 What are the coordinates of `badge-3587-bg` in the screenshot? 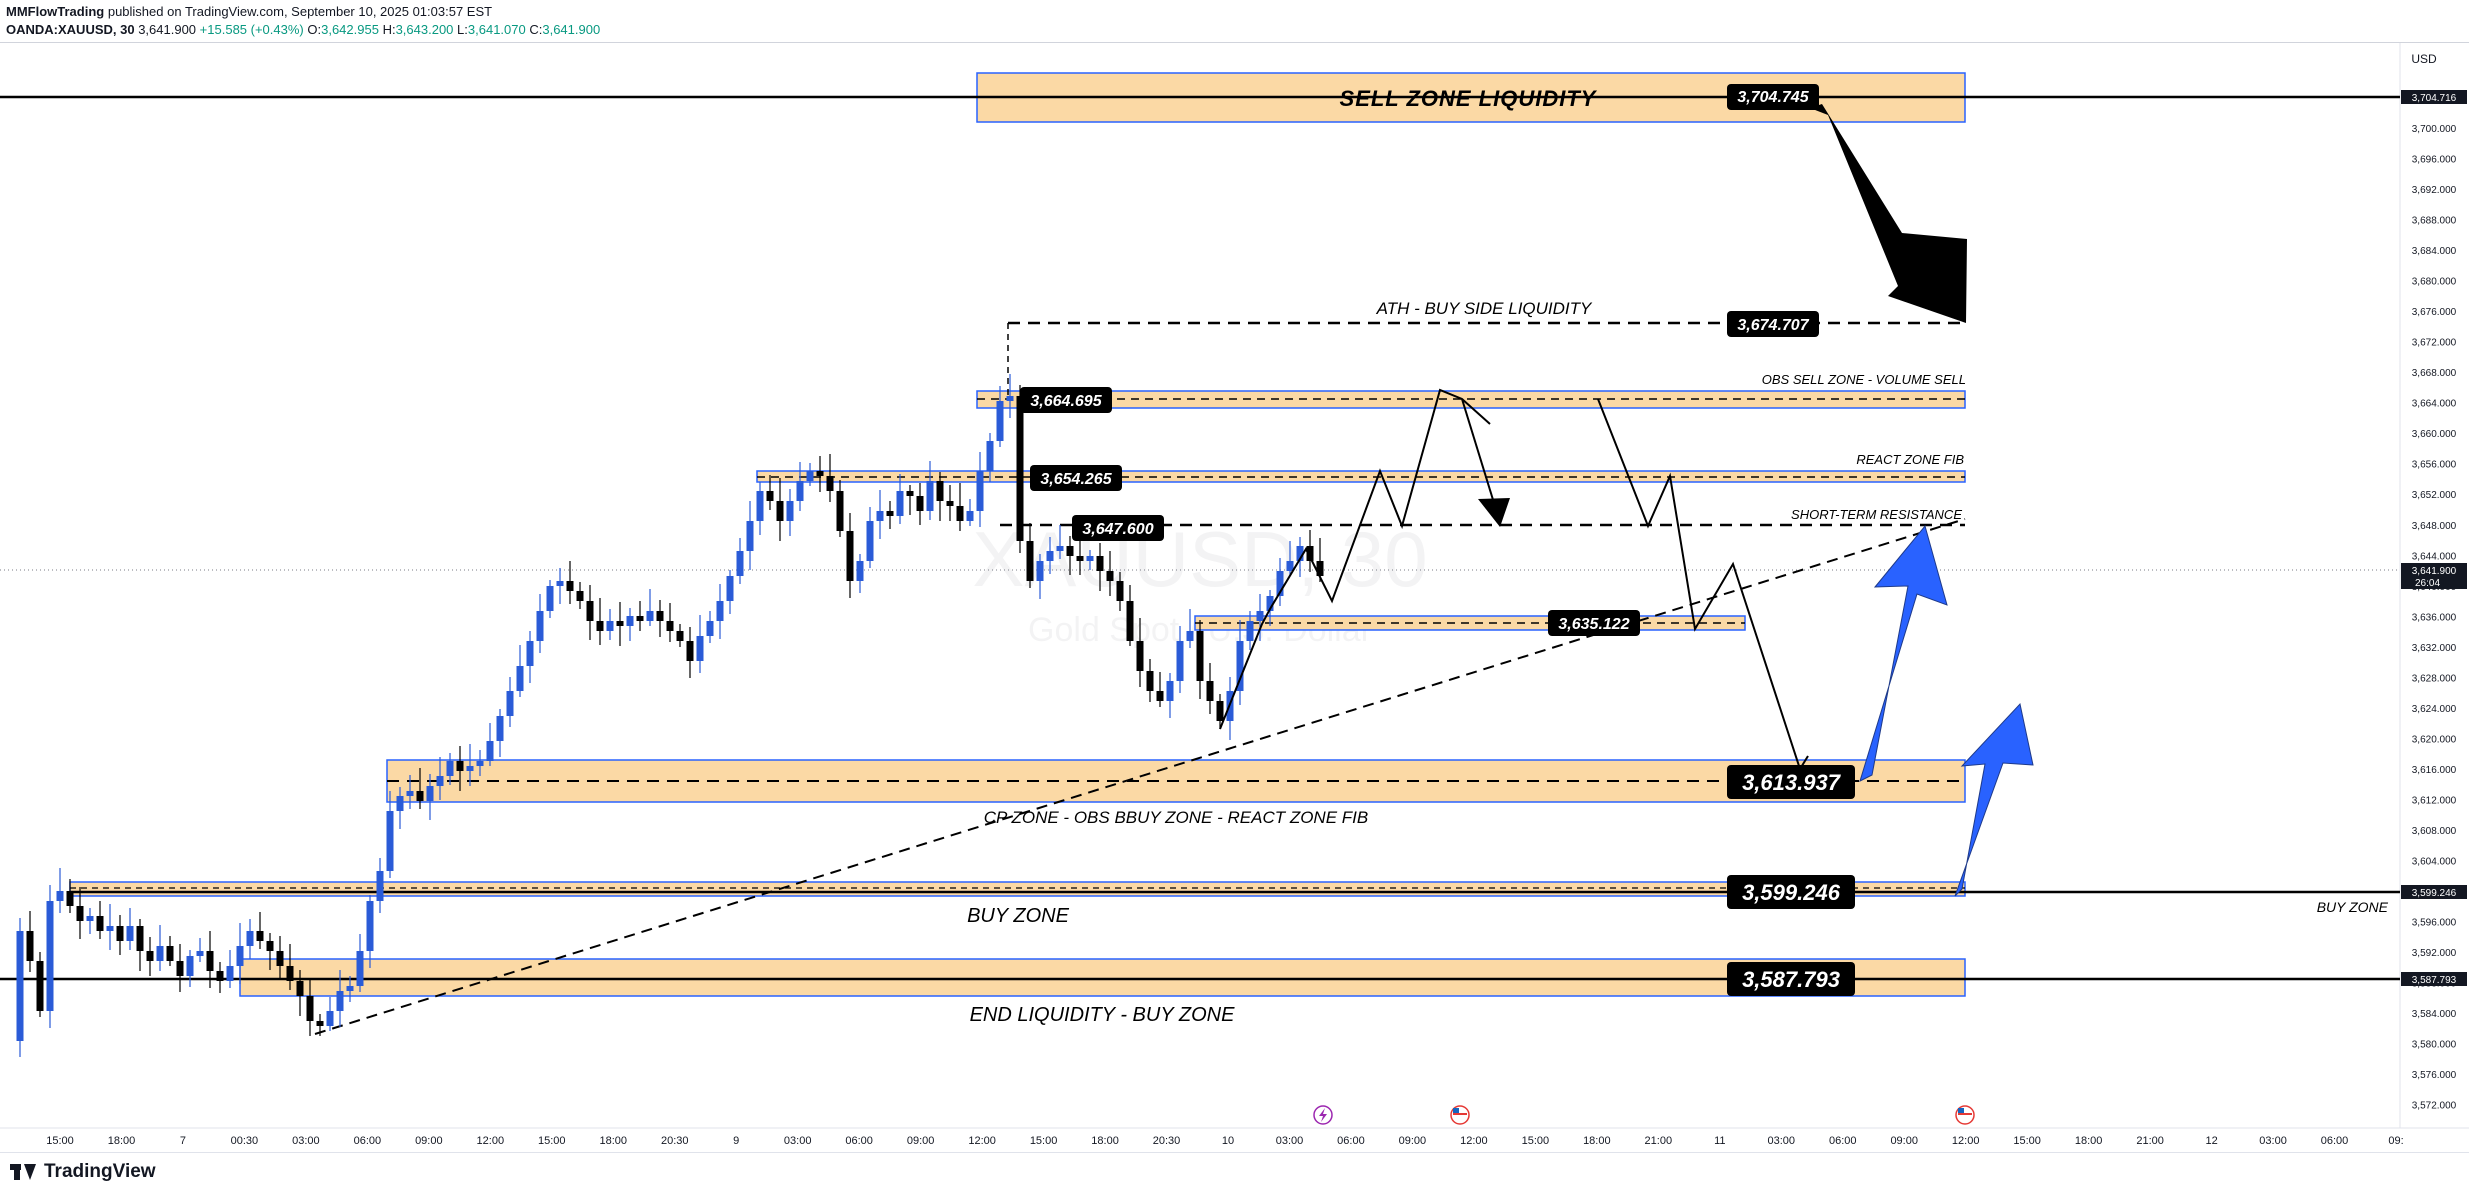 It's located at (2434, 979).